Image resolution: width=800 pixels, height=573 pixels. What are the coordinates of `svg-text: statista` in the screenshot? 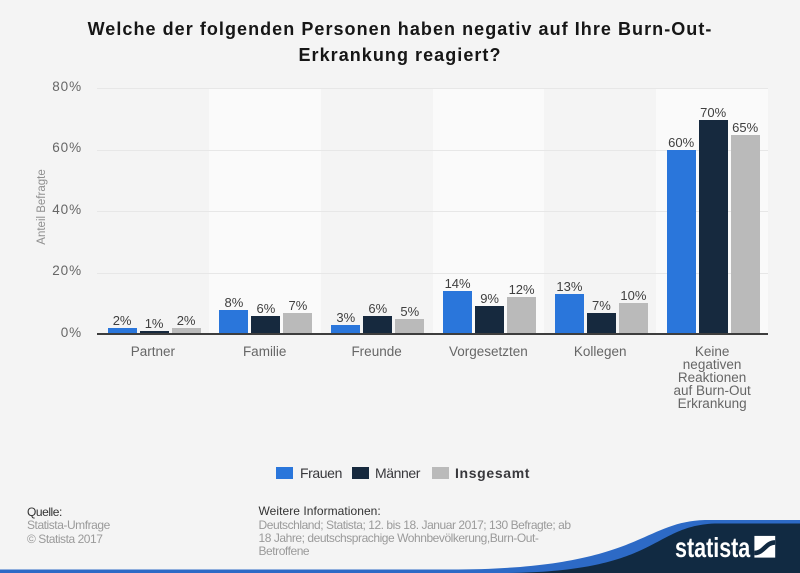 It's located at (713, 547).